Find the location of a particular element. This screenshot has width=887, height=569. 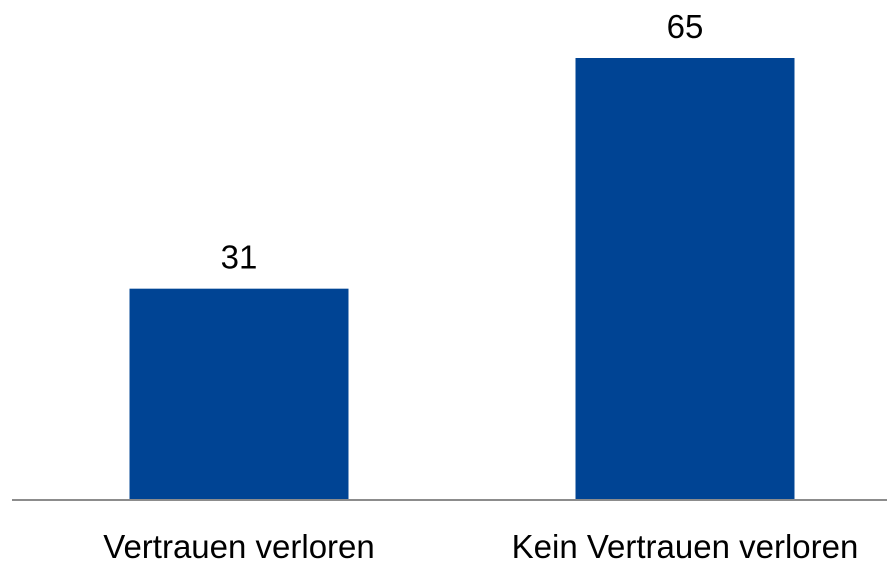

category-label-1: Vertrauen verloren is located at coordinates (239, 546).